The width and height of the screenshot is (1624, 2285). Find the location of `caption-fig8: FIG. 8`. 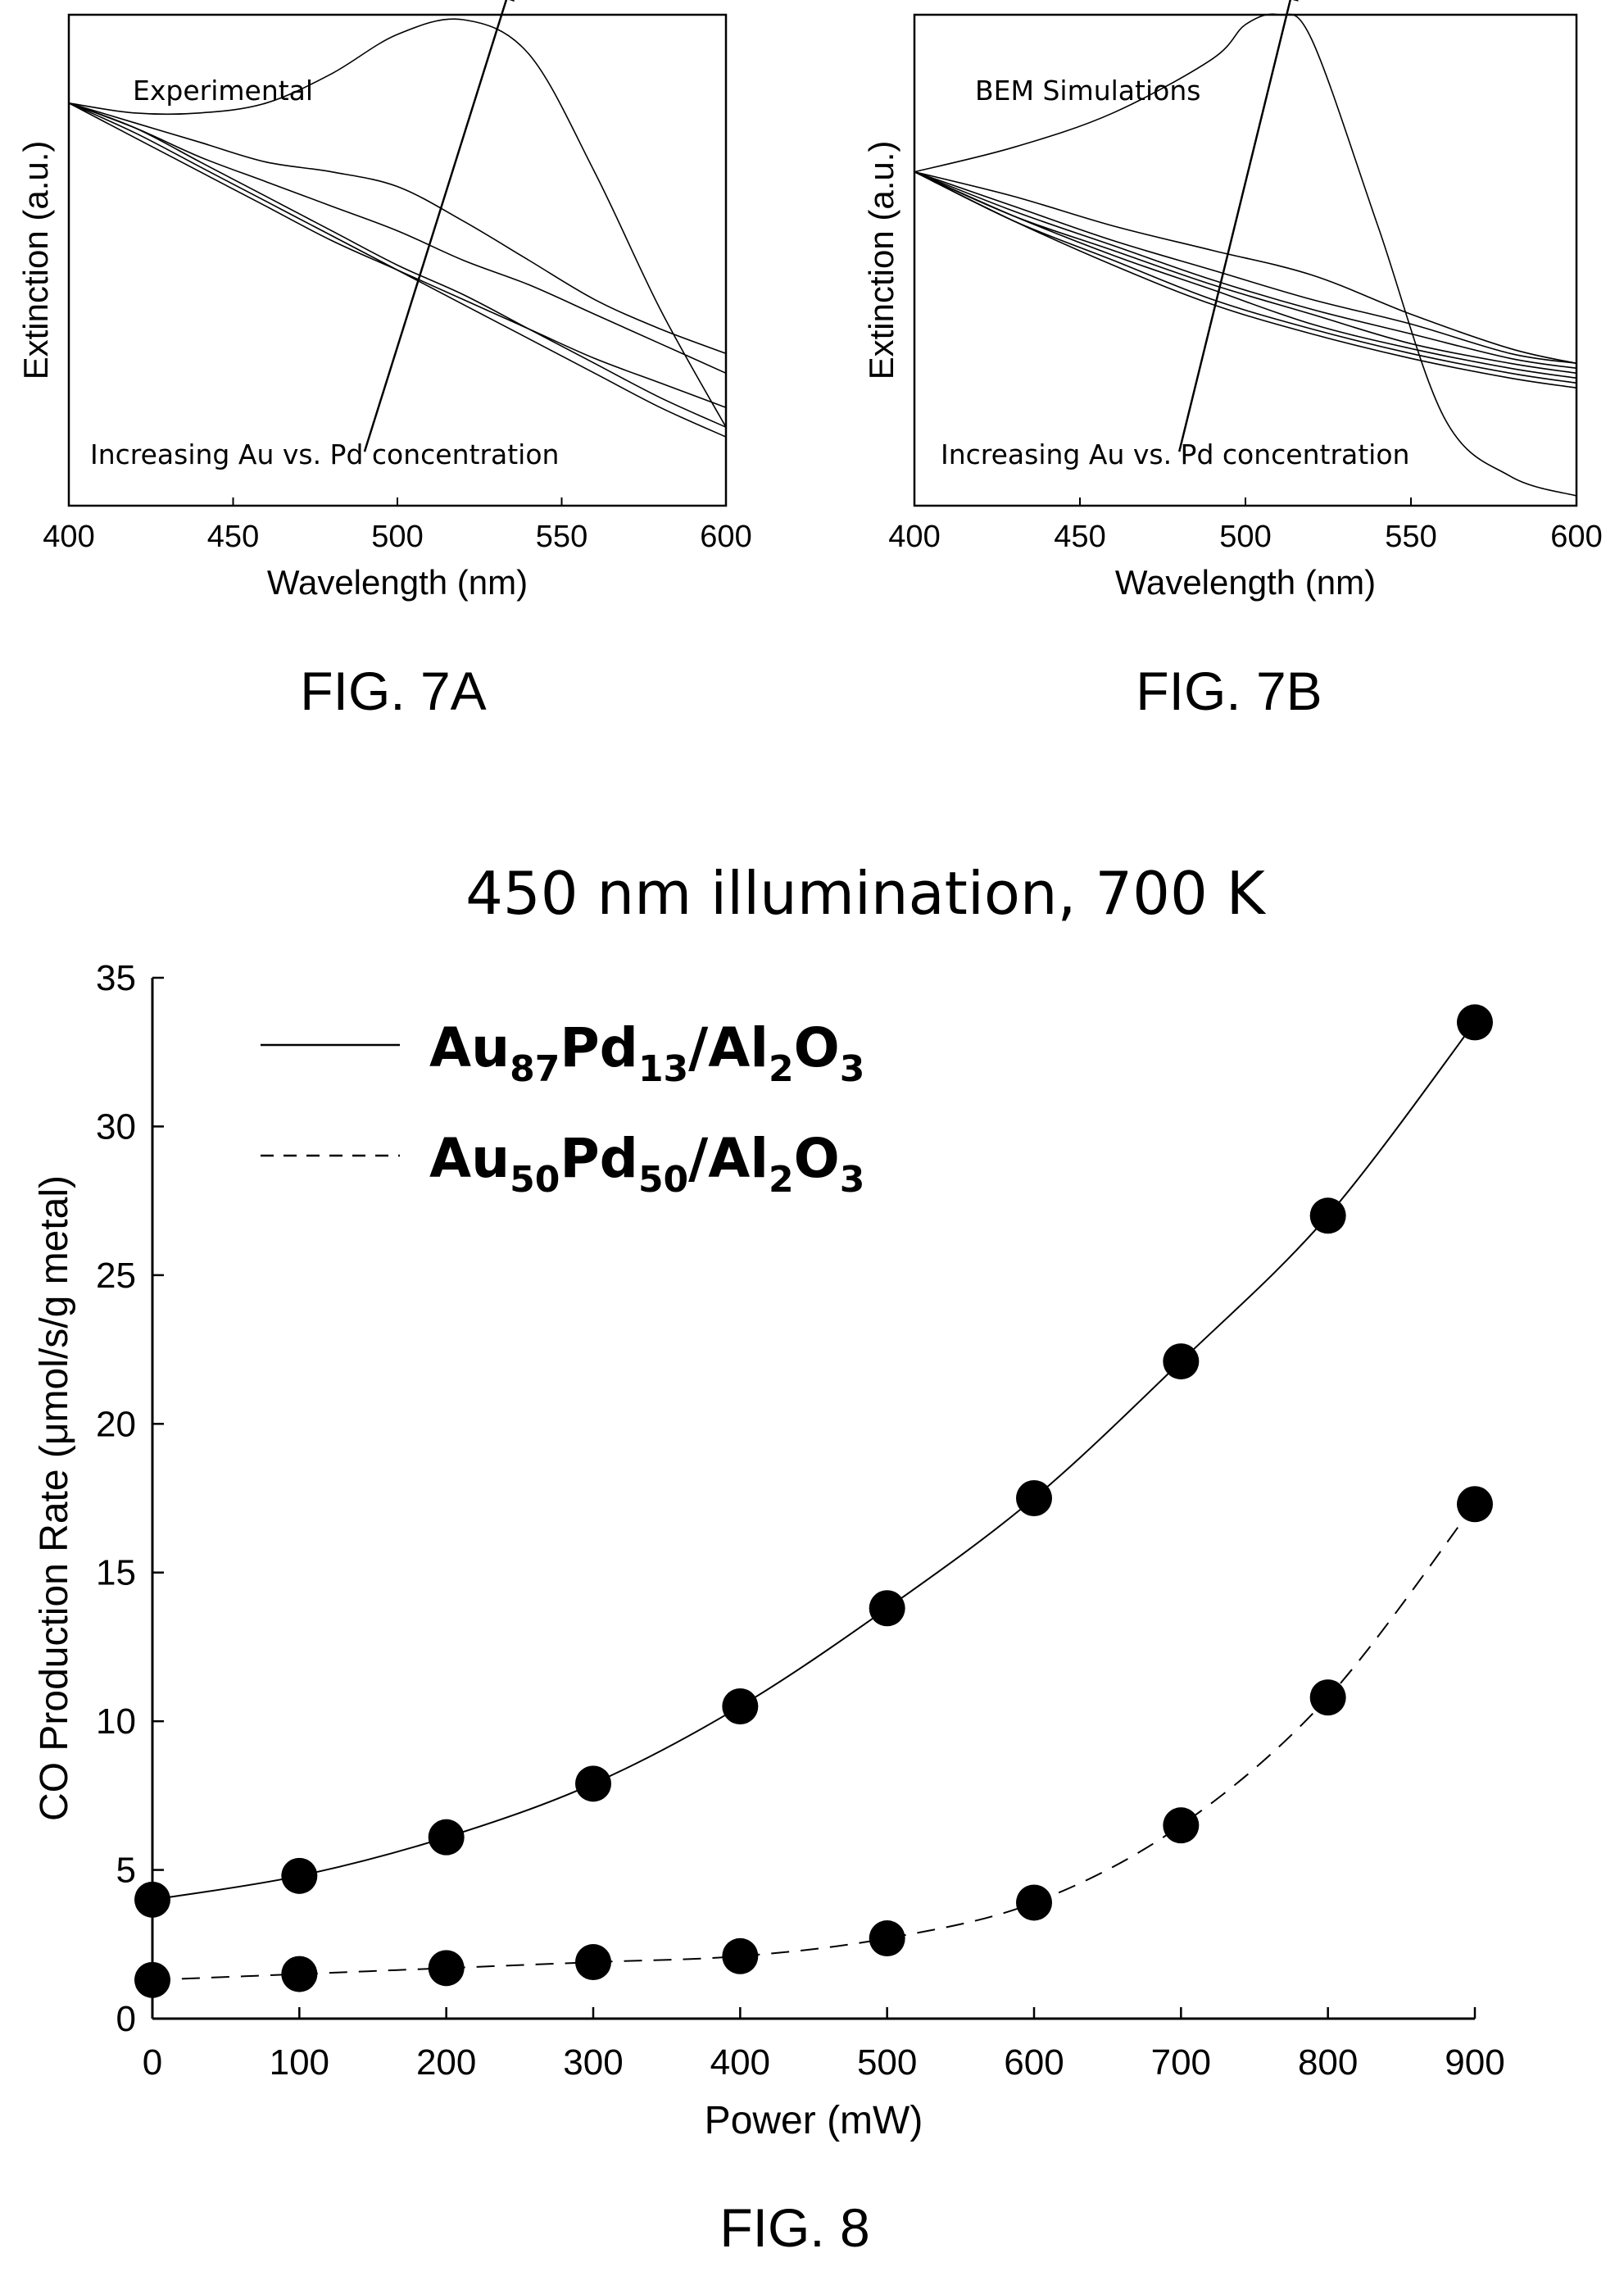

caption-fig8: FIG. 8 is located at coordinates (794, 2227).